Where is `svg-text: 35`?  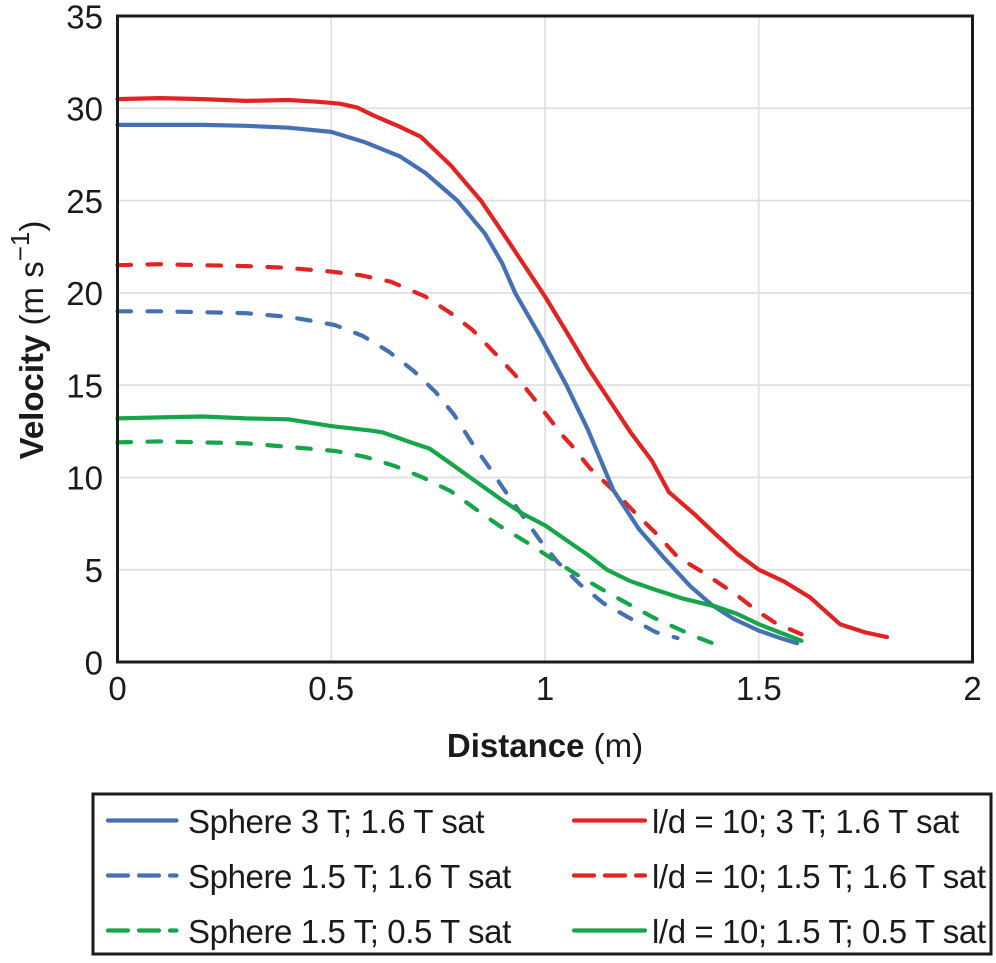
svg-text: 35 is located at coordinates (84, 17).